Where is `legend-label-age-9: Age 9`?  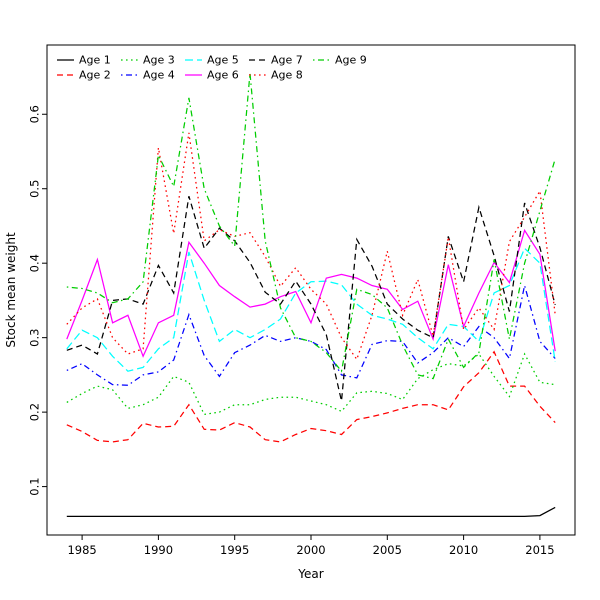
legend-label-age-9: Age 9 is located at coordinates (351, 60).